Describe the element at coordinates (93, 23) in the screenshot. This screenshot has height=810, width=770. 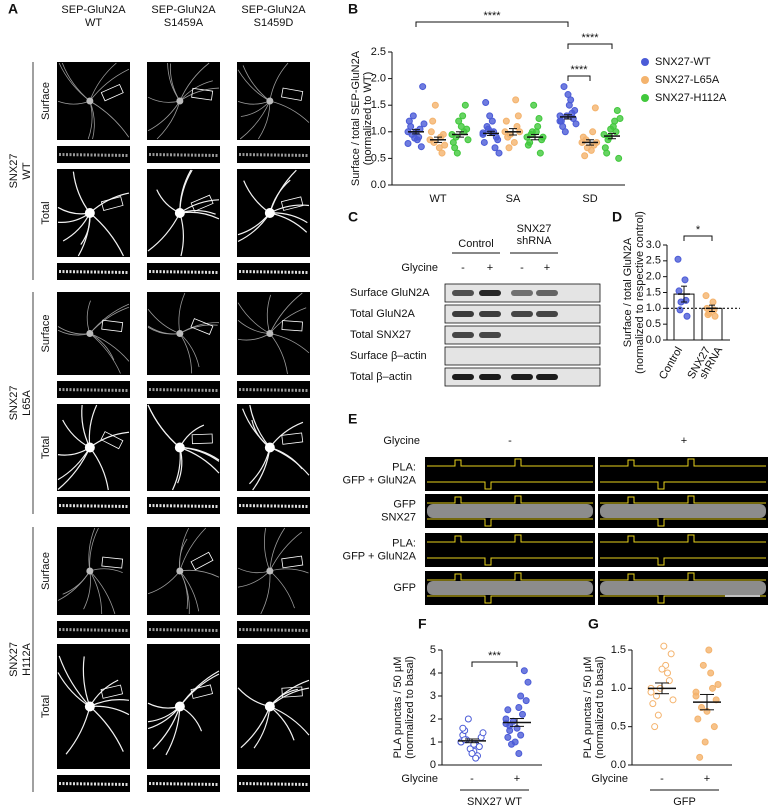
I see `column-header: WT` at that location.